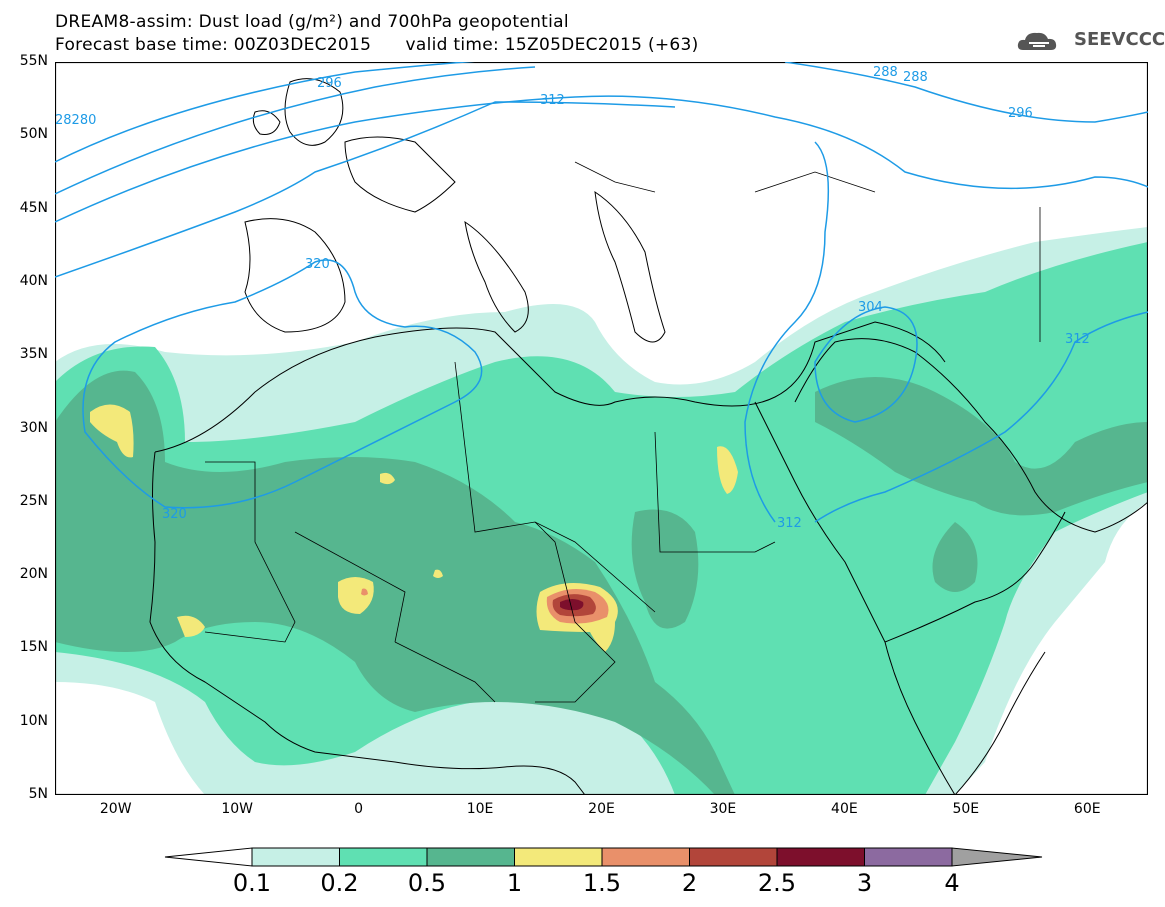 The width and height of the screenshot is (1165, 907). Describe the element at coordinates (844, 809) in the screenshot. I see `lon-label: 40E` at that location.